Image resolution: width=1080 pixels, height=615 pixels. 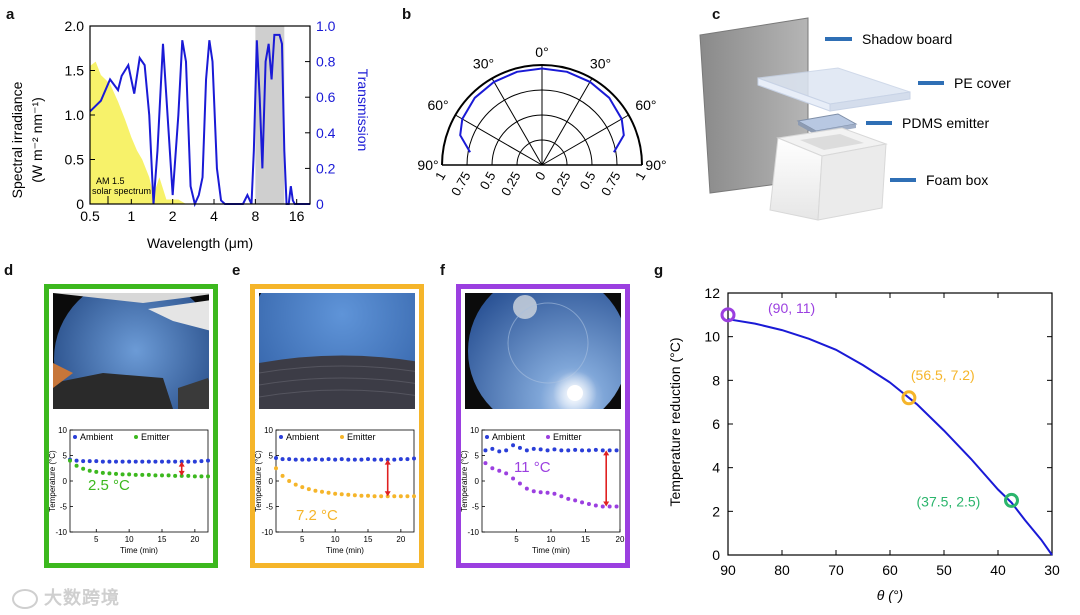 I want to click on legend-emitter-label: Emitter, so click(x=361, y=437).